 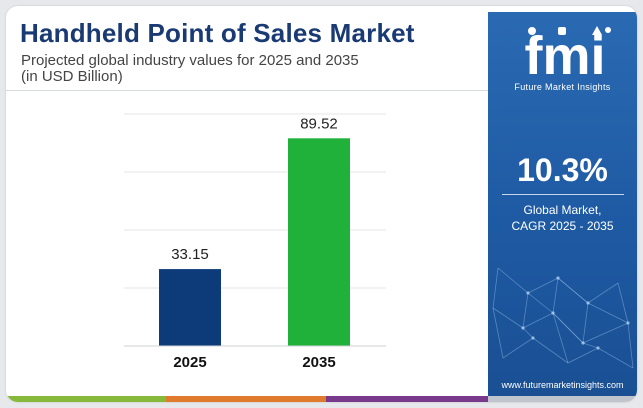 What do you see at coordinates (562, 170) in the screenshot?
I see `cagr-value: 10.3%` at bounding box center [562, 170].